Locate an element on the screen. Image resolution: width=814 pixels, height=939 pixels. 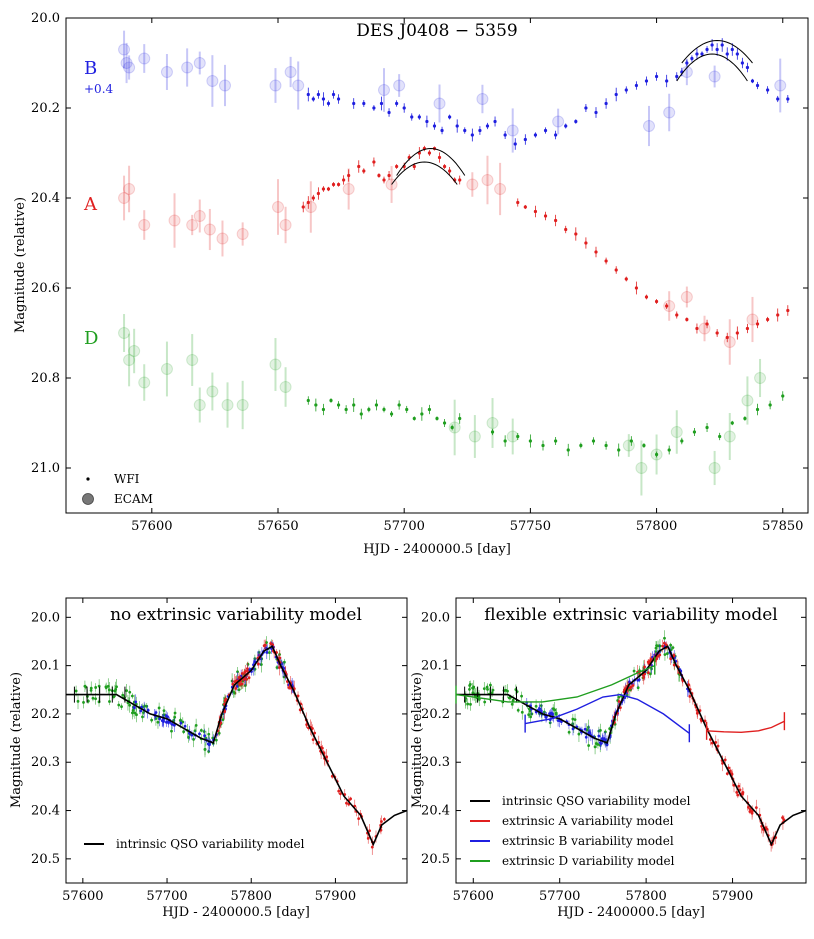
time-delay-arc-a-lower is located at coordinates (424, 173).